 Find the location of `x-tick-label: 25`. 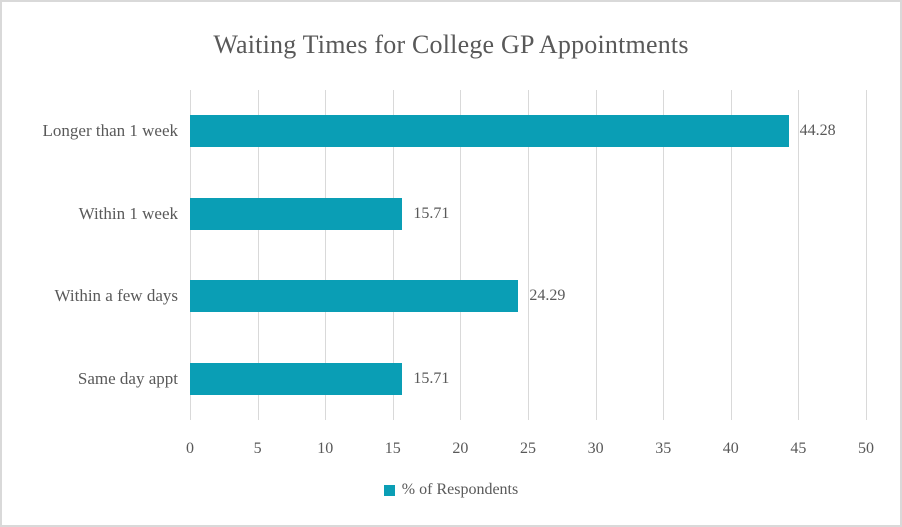

x-tick-label: 25 is located at coordinates (528, 448).